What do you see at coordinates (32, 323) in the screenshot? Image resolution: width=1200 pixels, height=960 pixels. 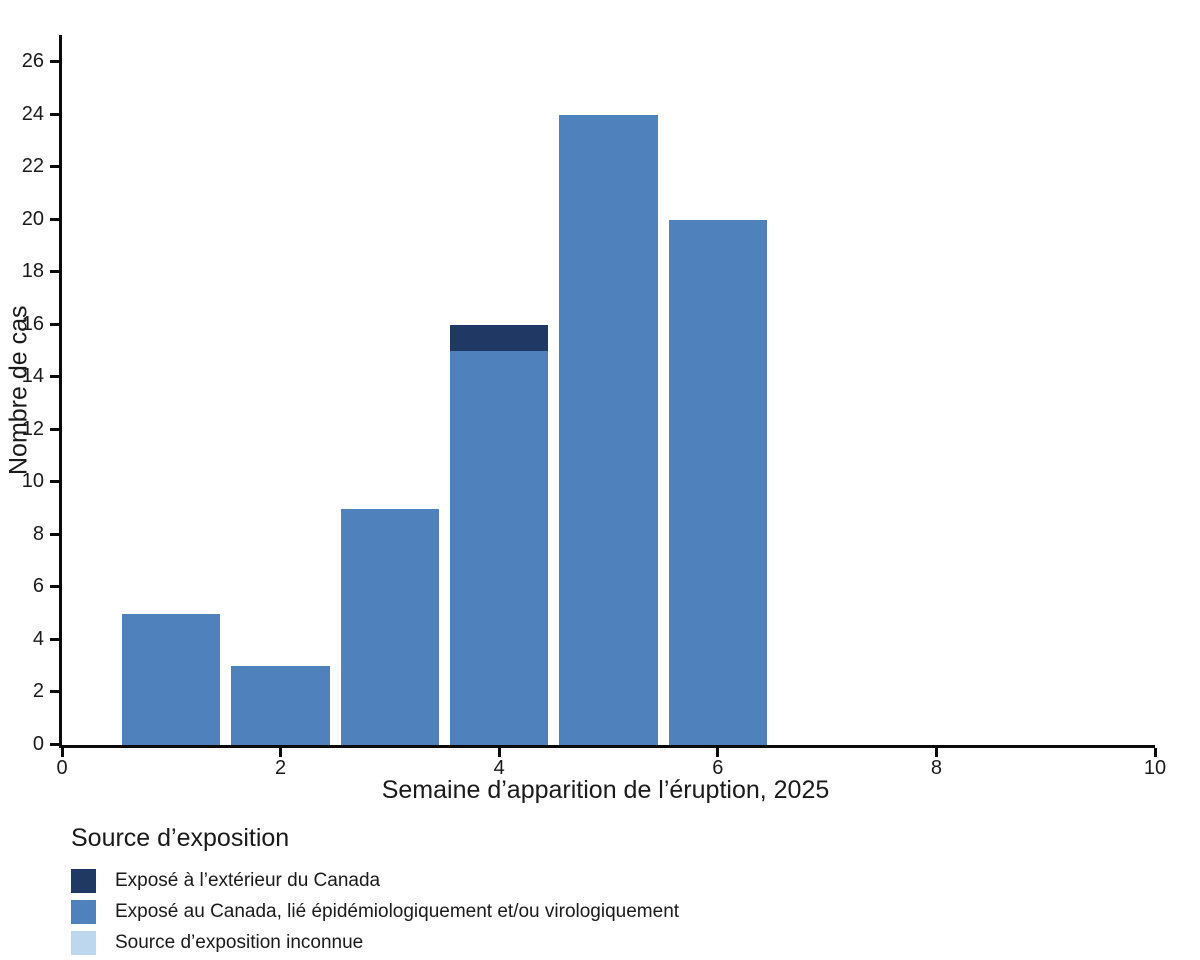 I see `y-tick-label: 16` at bounding box center [32, 323].